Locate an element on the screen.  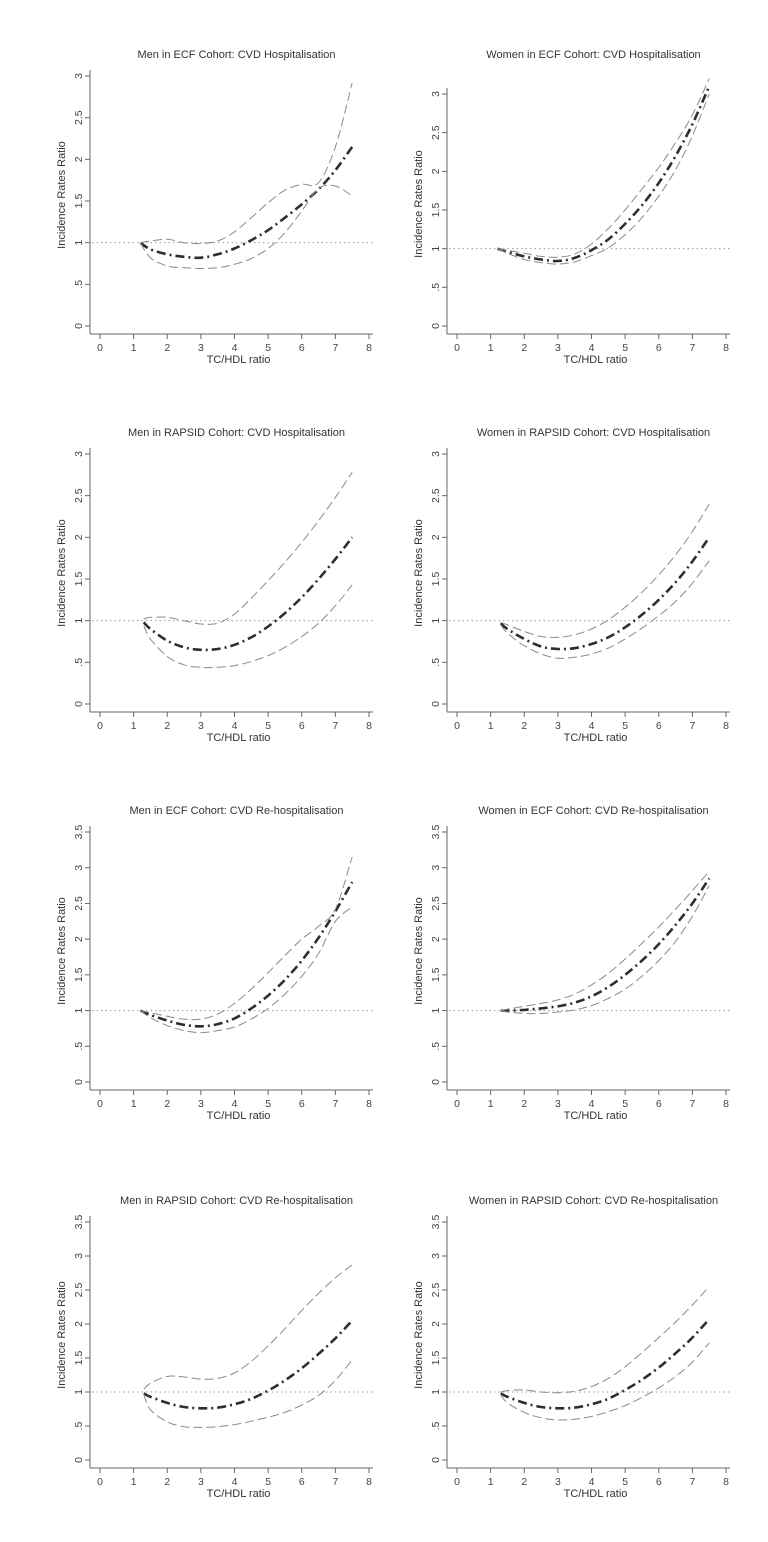
chart-title: Men in ECF Cohort: CVD Hospitalisation is located at coordinates (236, 55).